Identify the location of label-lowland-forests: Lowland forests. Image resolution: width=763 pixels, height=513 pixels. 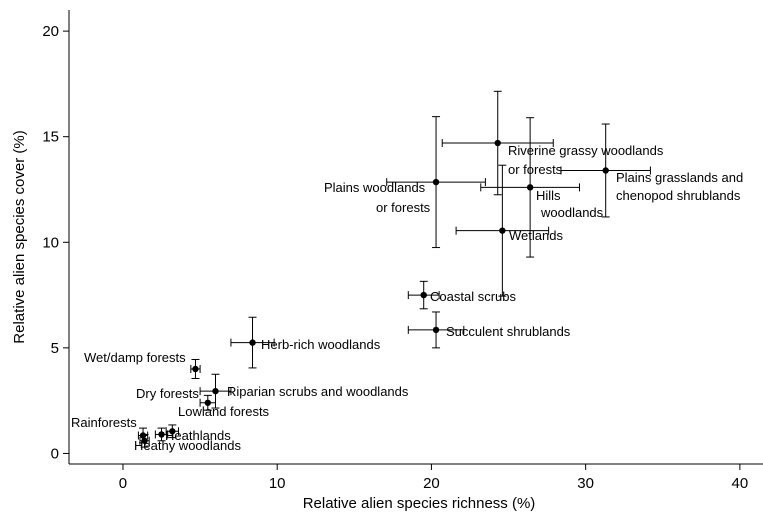
(224, 411).